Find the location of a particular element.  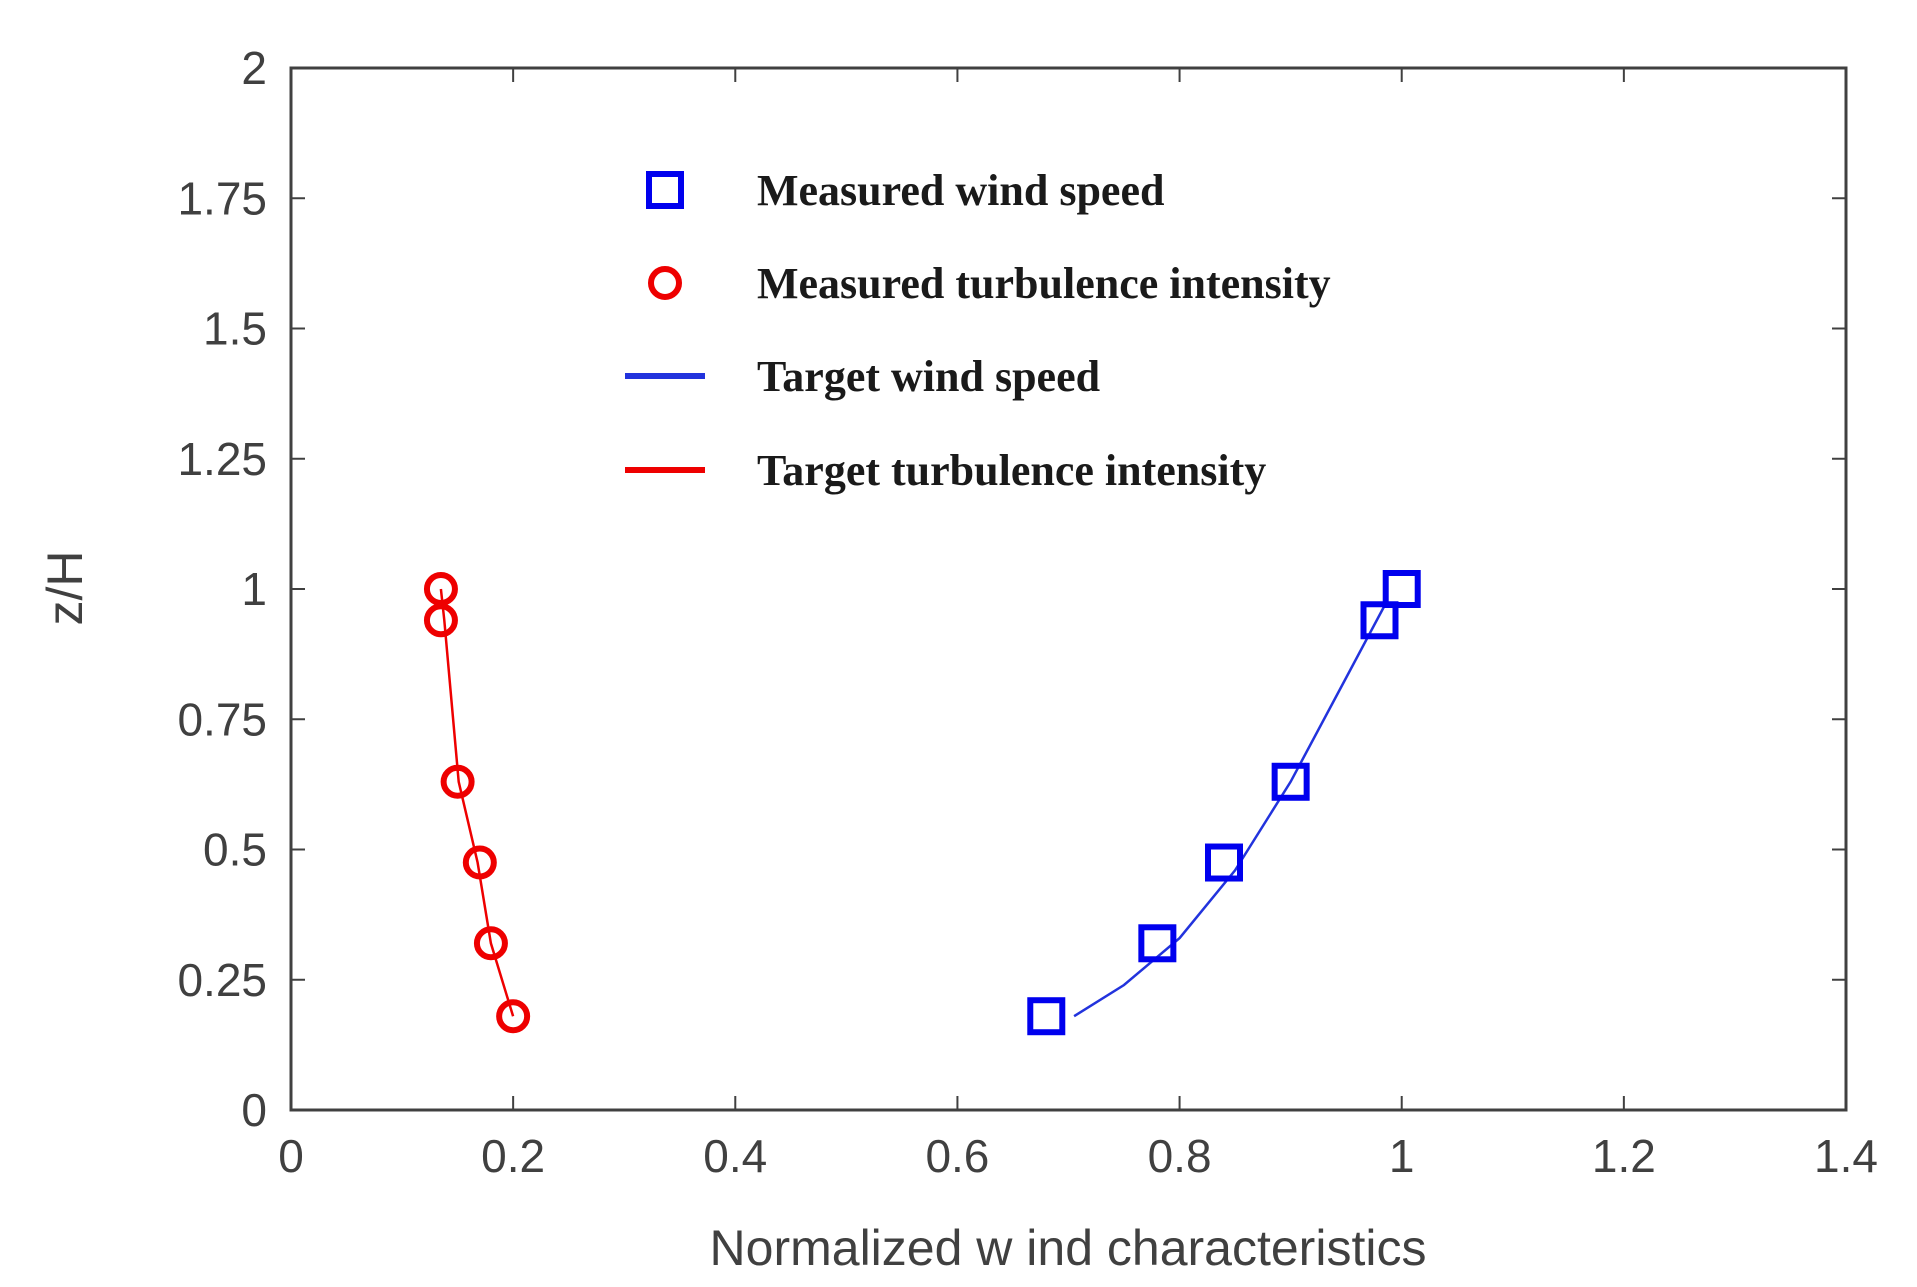

y-tick-label: 0 is located at coordinates (254, 1110).